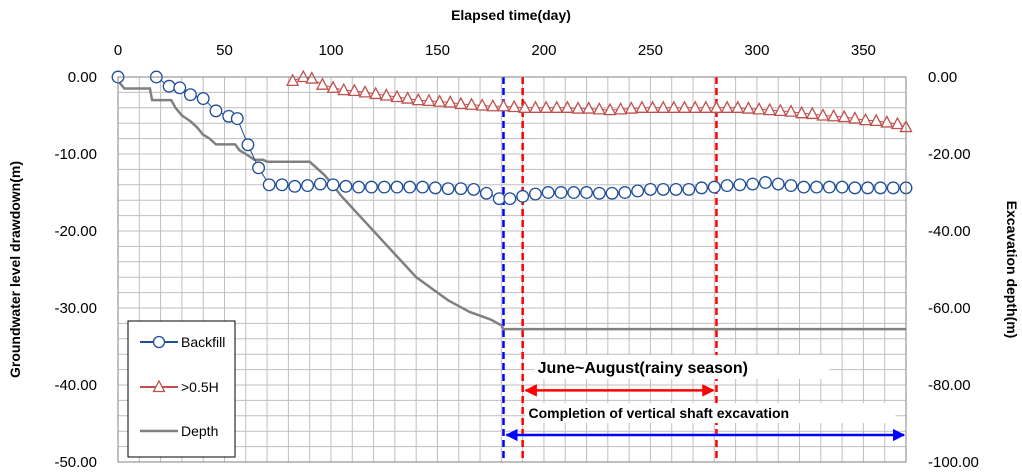  What do you see at coordinates (75, 154) in the screenshot?
I see `y-tick-label: -10.00` at bounding box center [75, 154].